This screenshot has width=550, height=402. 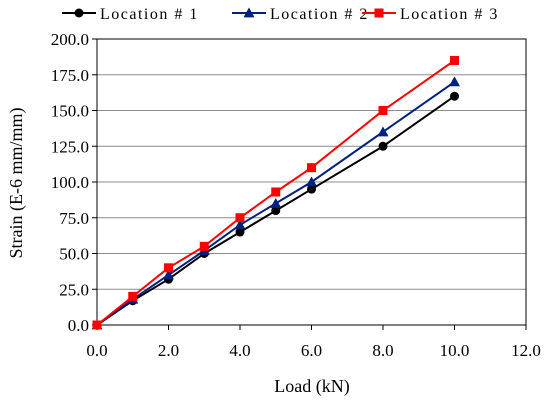 What do you see at coordinates (319, 14) in the screenshot?
I see `legend-label: Location # 2` at bounding box center [319, 14].